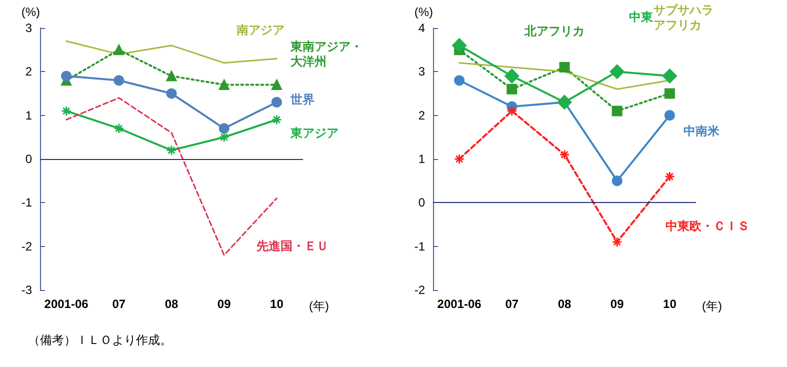  What do you see at coordinates (292, 245) in the screenshot?
I see `series-label: 先進国・ＥＵ` at bounding box center [292, 245].